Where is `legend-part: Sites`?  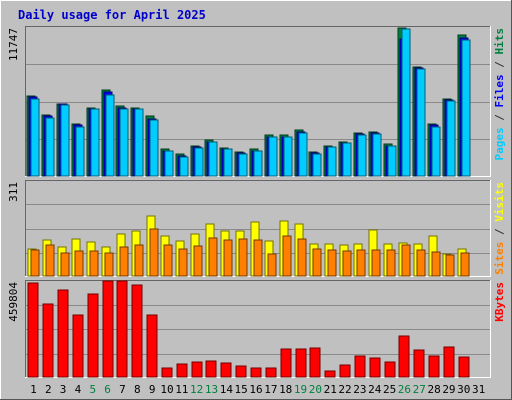 legend-part: Sites is located at coordinates (499, 258).